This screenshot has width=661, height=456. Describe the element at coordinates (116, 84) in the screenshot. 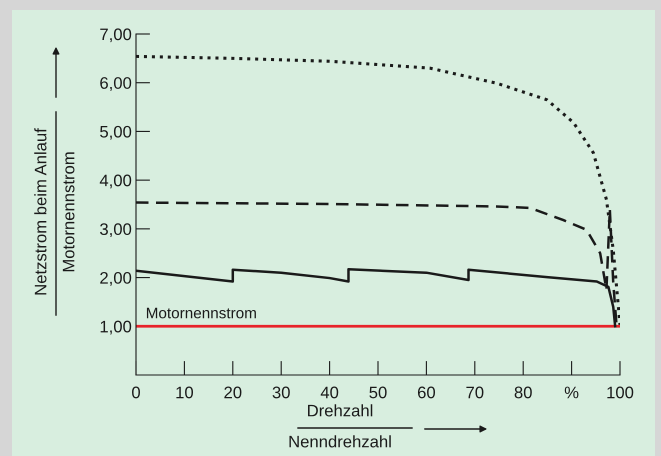

I see `y-tick-label: 6,00` at that location.